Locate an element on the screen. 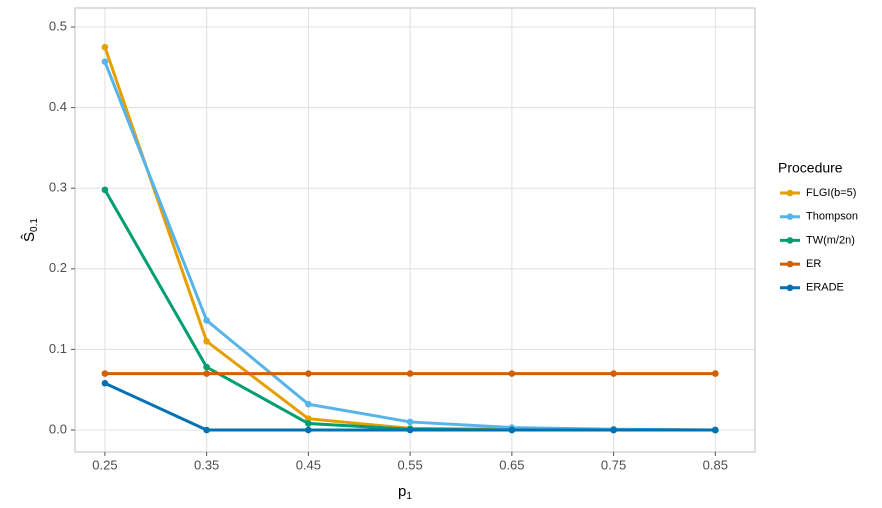 The width and height of the screenshot is (882, 508). x-label-sub: 1 is located at coordinates (409, 496).